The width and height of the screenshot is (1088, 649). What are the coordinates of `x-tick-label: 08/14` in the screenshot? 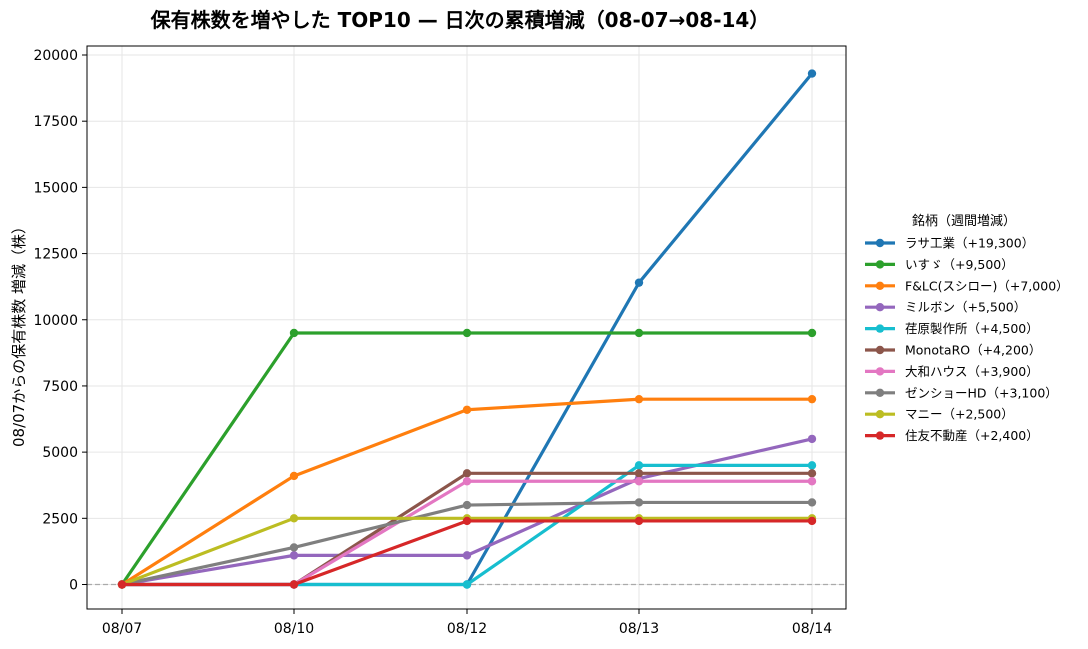 It's located at (812, 629).